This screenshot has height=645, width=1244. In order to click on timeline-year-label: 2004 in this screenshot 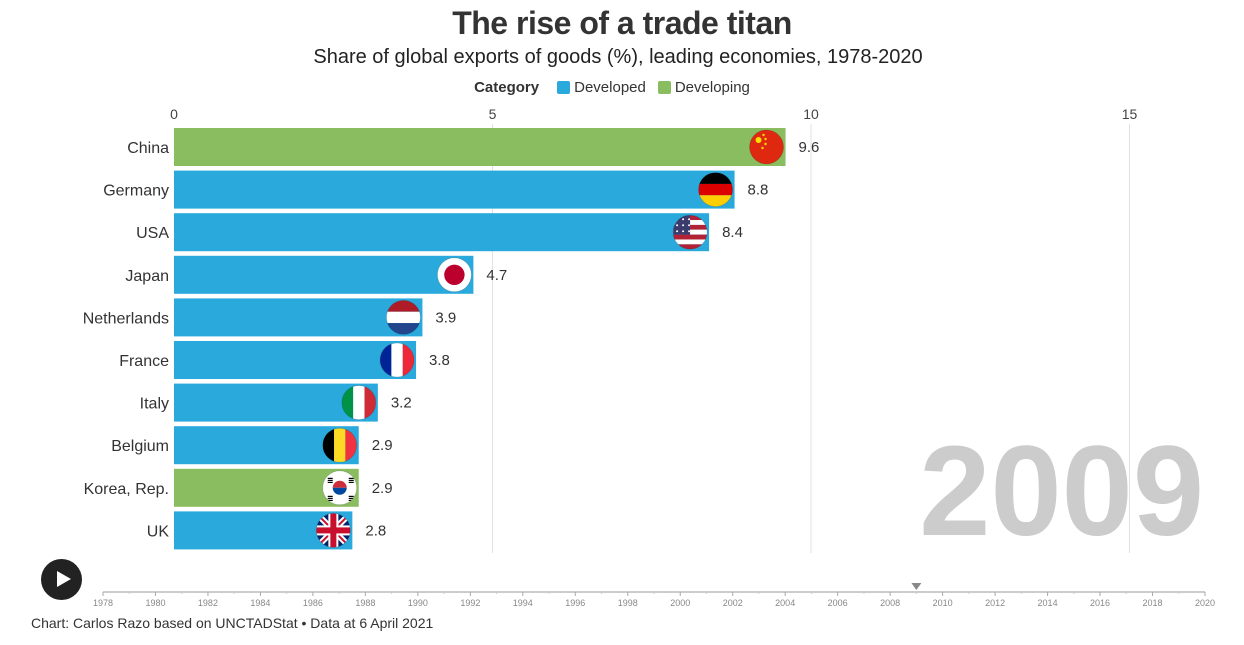, I will do `click(785, 603)`.